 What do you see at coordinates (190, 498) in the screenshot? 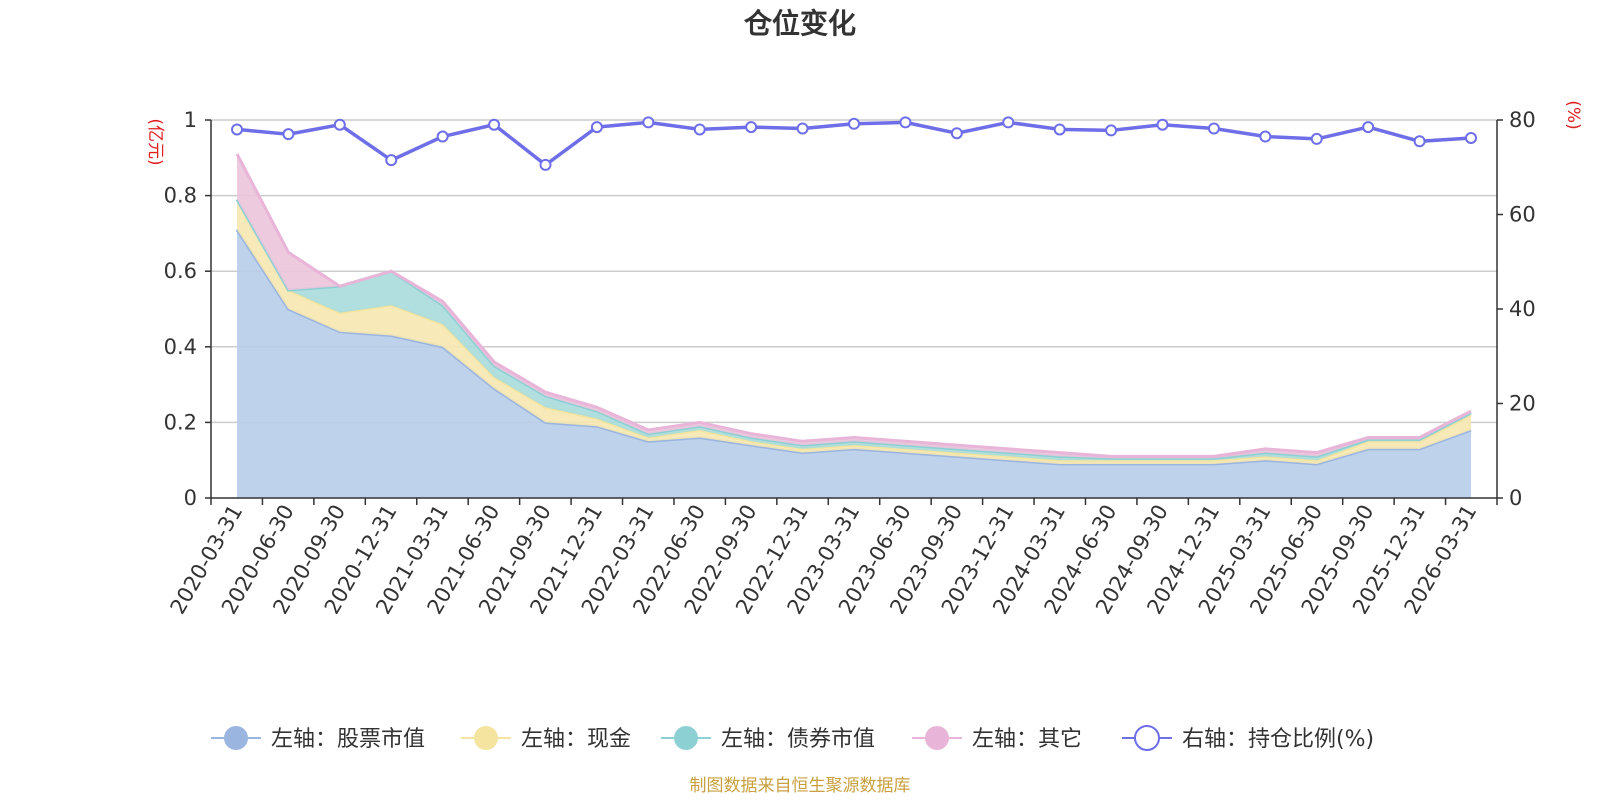
I see `left-tick-label: 0` at bounding box center [190, 498].